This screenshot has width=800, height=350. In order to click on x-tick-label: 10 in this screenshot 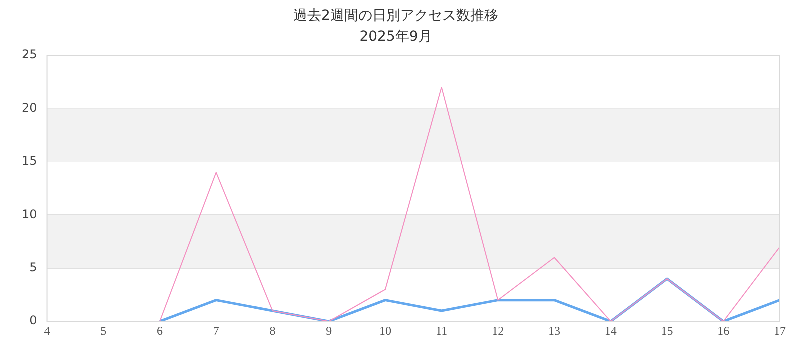, I will do `click(385, 331)`.